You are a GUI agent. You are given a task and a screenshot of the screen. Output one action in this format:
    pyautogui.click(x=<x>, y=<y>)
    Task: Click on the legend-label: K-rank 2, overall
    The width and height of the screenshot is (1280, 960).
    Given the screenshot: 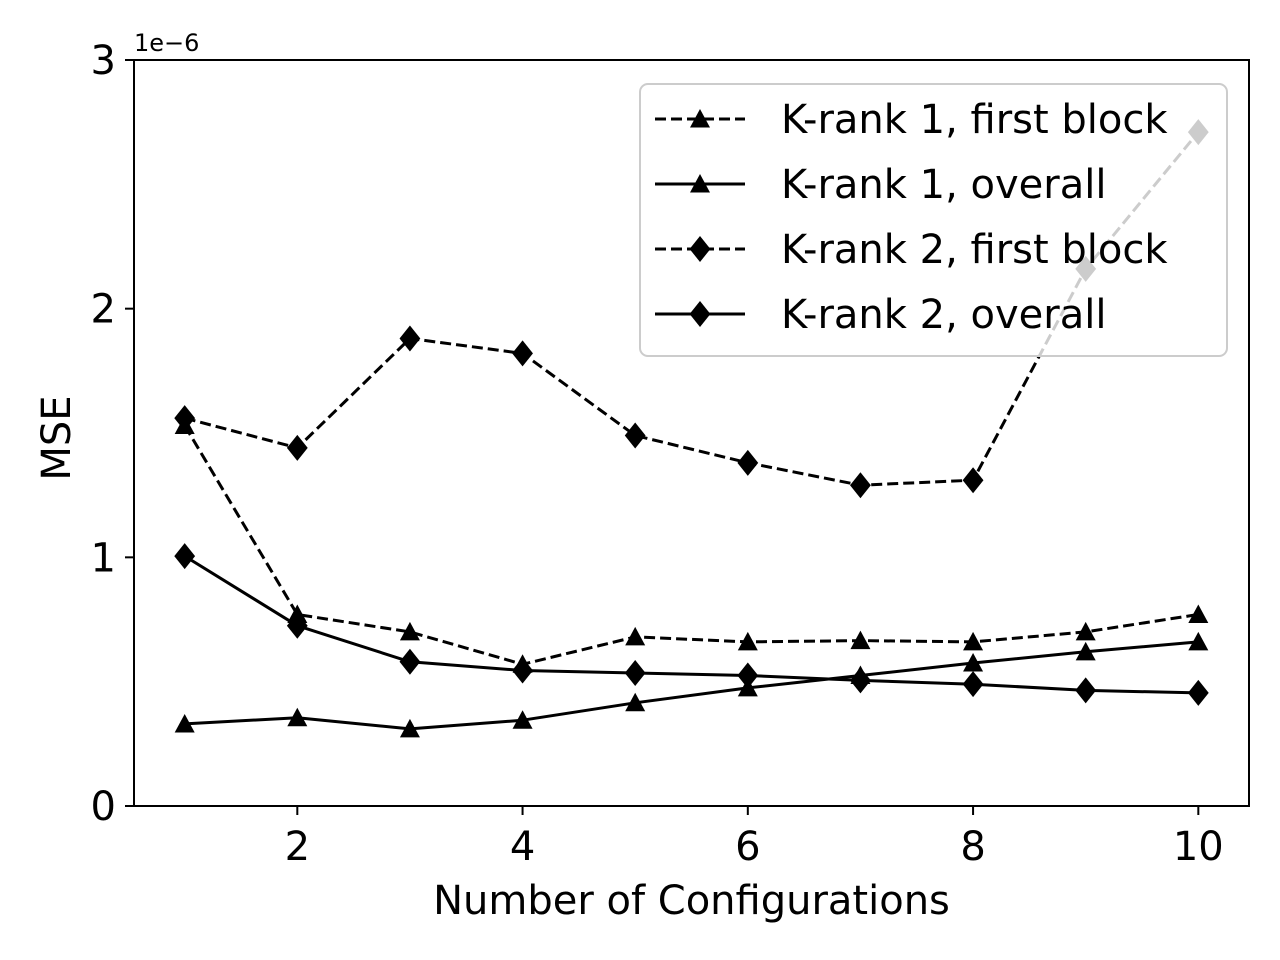 What is the action you would take?
    pyautogui.click(x=943, y=315)
    